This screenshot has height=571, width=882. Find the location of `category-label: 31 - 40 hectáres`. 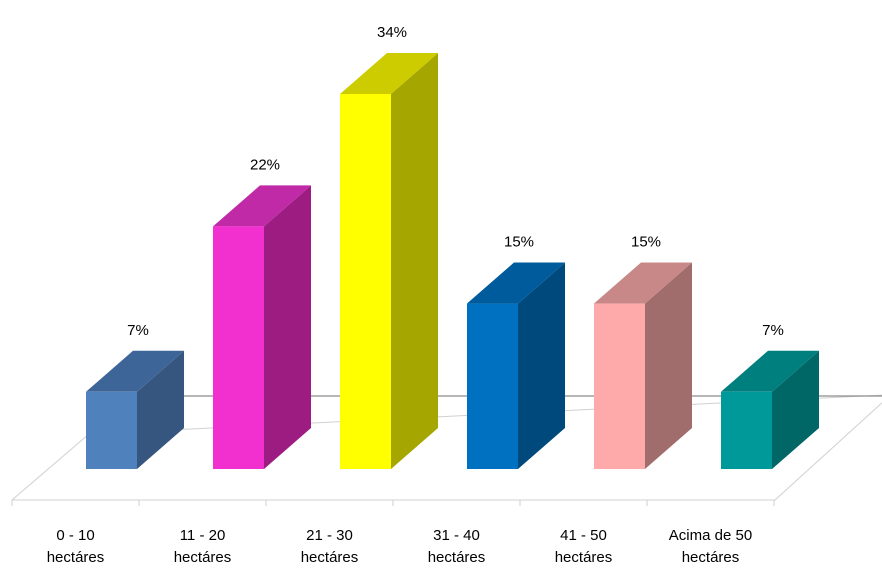

category-label: 31 - 40 hectáres is located at coordinates (457, 546).